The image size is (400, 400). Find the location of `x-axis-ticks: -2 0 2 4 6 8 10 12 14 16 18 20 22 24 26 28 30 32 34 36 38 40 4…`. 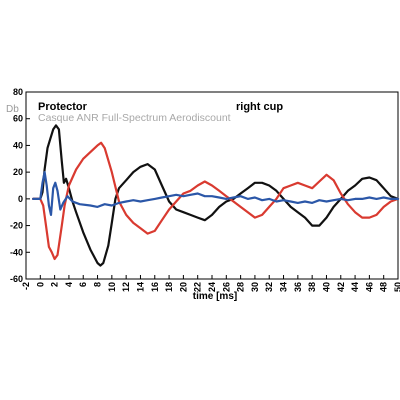

x-axis-ticks: -2 0 2 4 6 8 10 12 14 16 18 20 22 24 26 28 30 32 34 36 38 40 4… is located at coordinates (210, 283).